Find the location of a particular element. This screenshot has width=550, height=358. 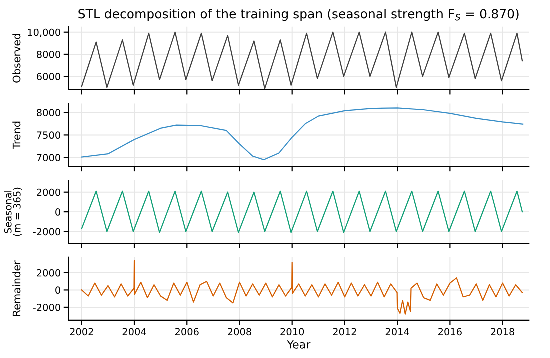

x-tick-label: 2008 is located at coordinates (240, 332).